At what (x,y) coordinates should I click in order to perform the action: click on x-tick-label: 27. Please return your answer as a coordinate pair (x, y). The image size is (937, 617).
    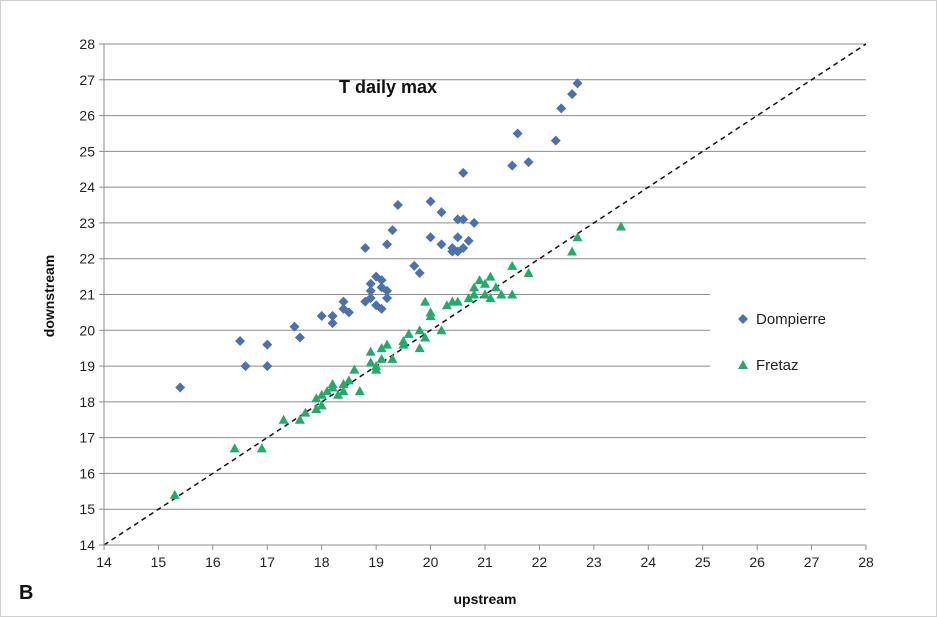
    Looking at the image, I should click on (812, 562).